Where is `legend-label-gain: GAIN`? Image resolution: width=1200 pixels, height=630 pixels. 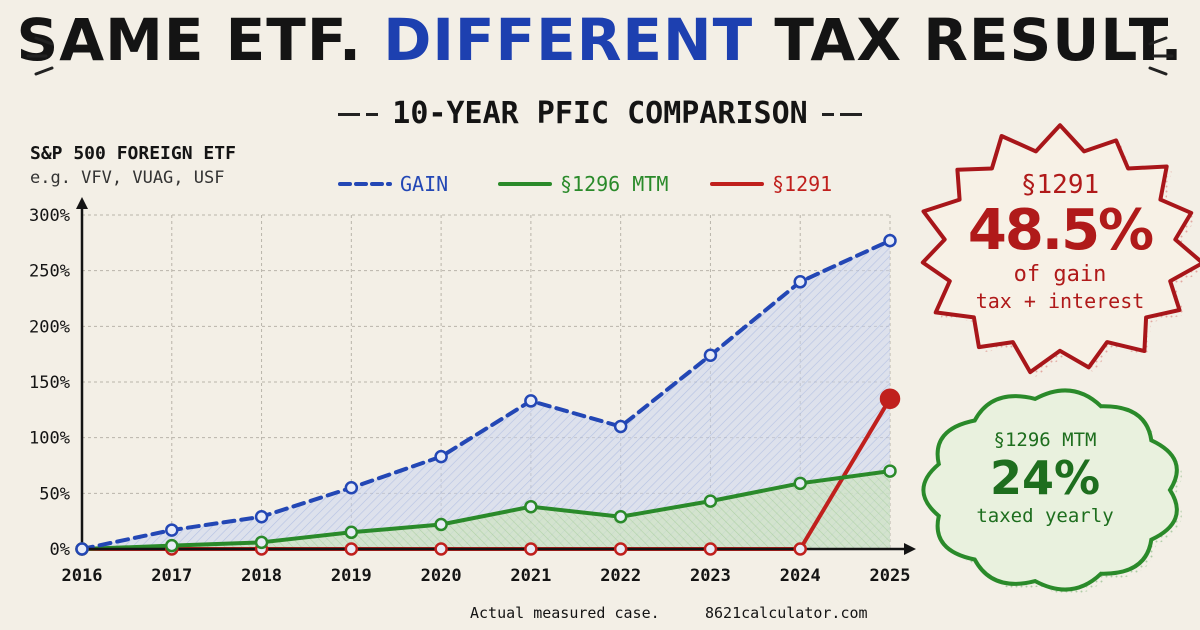 legend-label-gain: GAIN is located at coordinates (424, 184).